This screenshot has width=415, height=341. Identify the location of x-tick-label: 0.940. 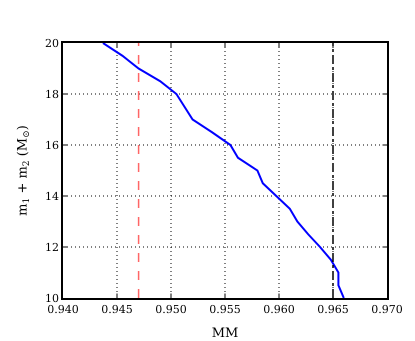
(63, 309).